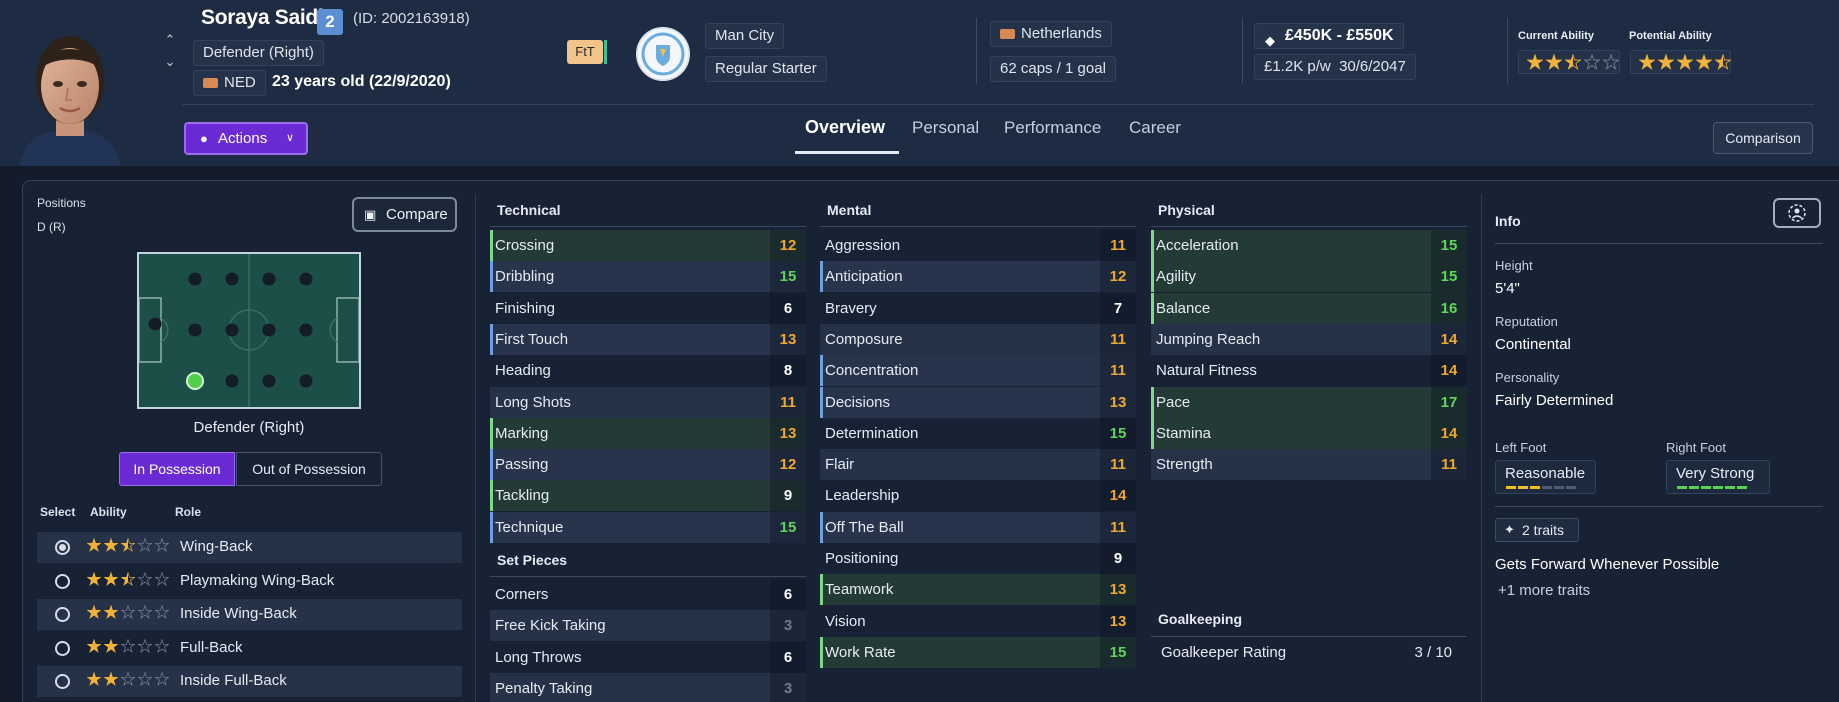 Image resolution: width=1839 pixels, height=702 pixels. I want to click on tab-career: Career, so click(1155, 127).